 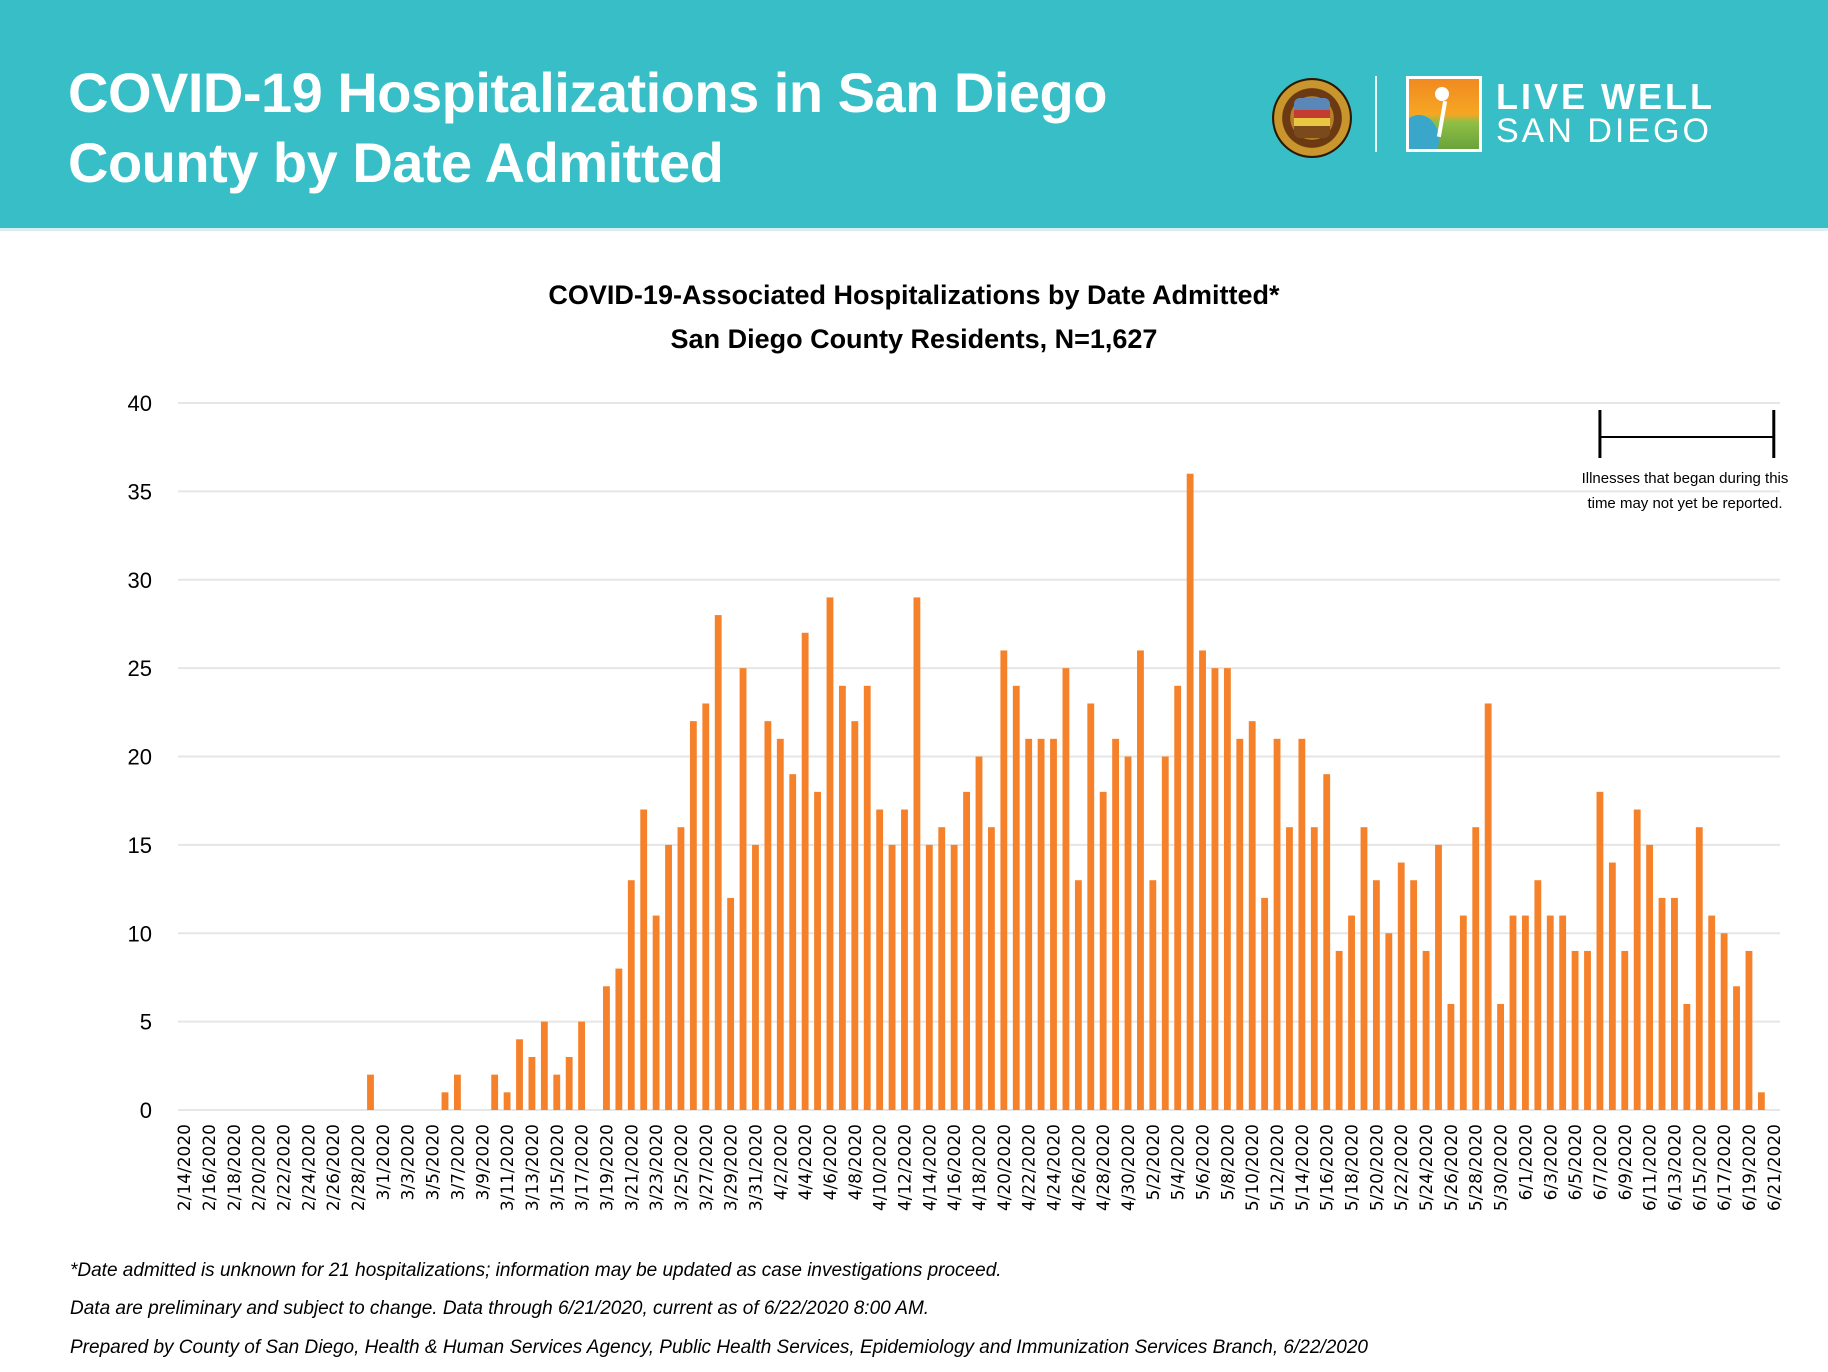 I want to click on x-tick-label: 4/10/2020, so click(x=881, y=1167).